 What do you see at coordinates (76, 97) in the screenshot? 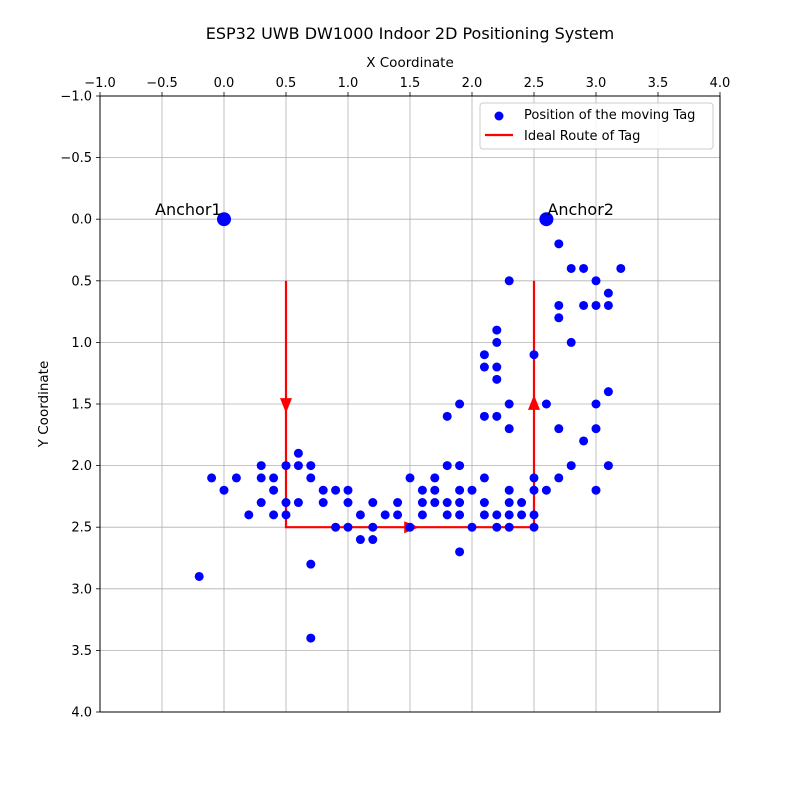
I see `y-tick-label: −1.0` at bounding box center [76, 97].